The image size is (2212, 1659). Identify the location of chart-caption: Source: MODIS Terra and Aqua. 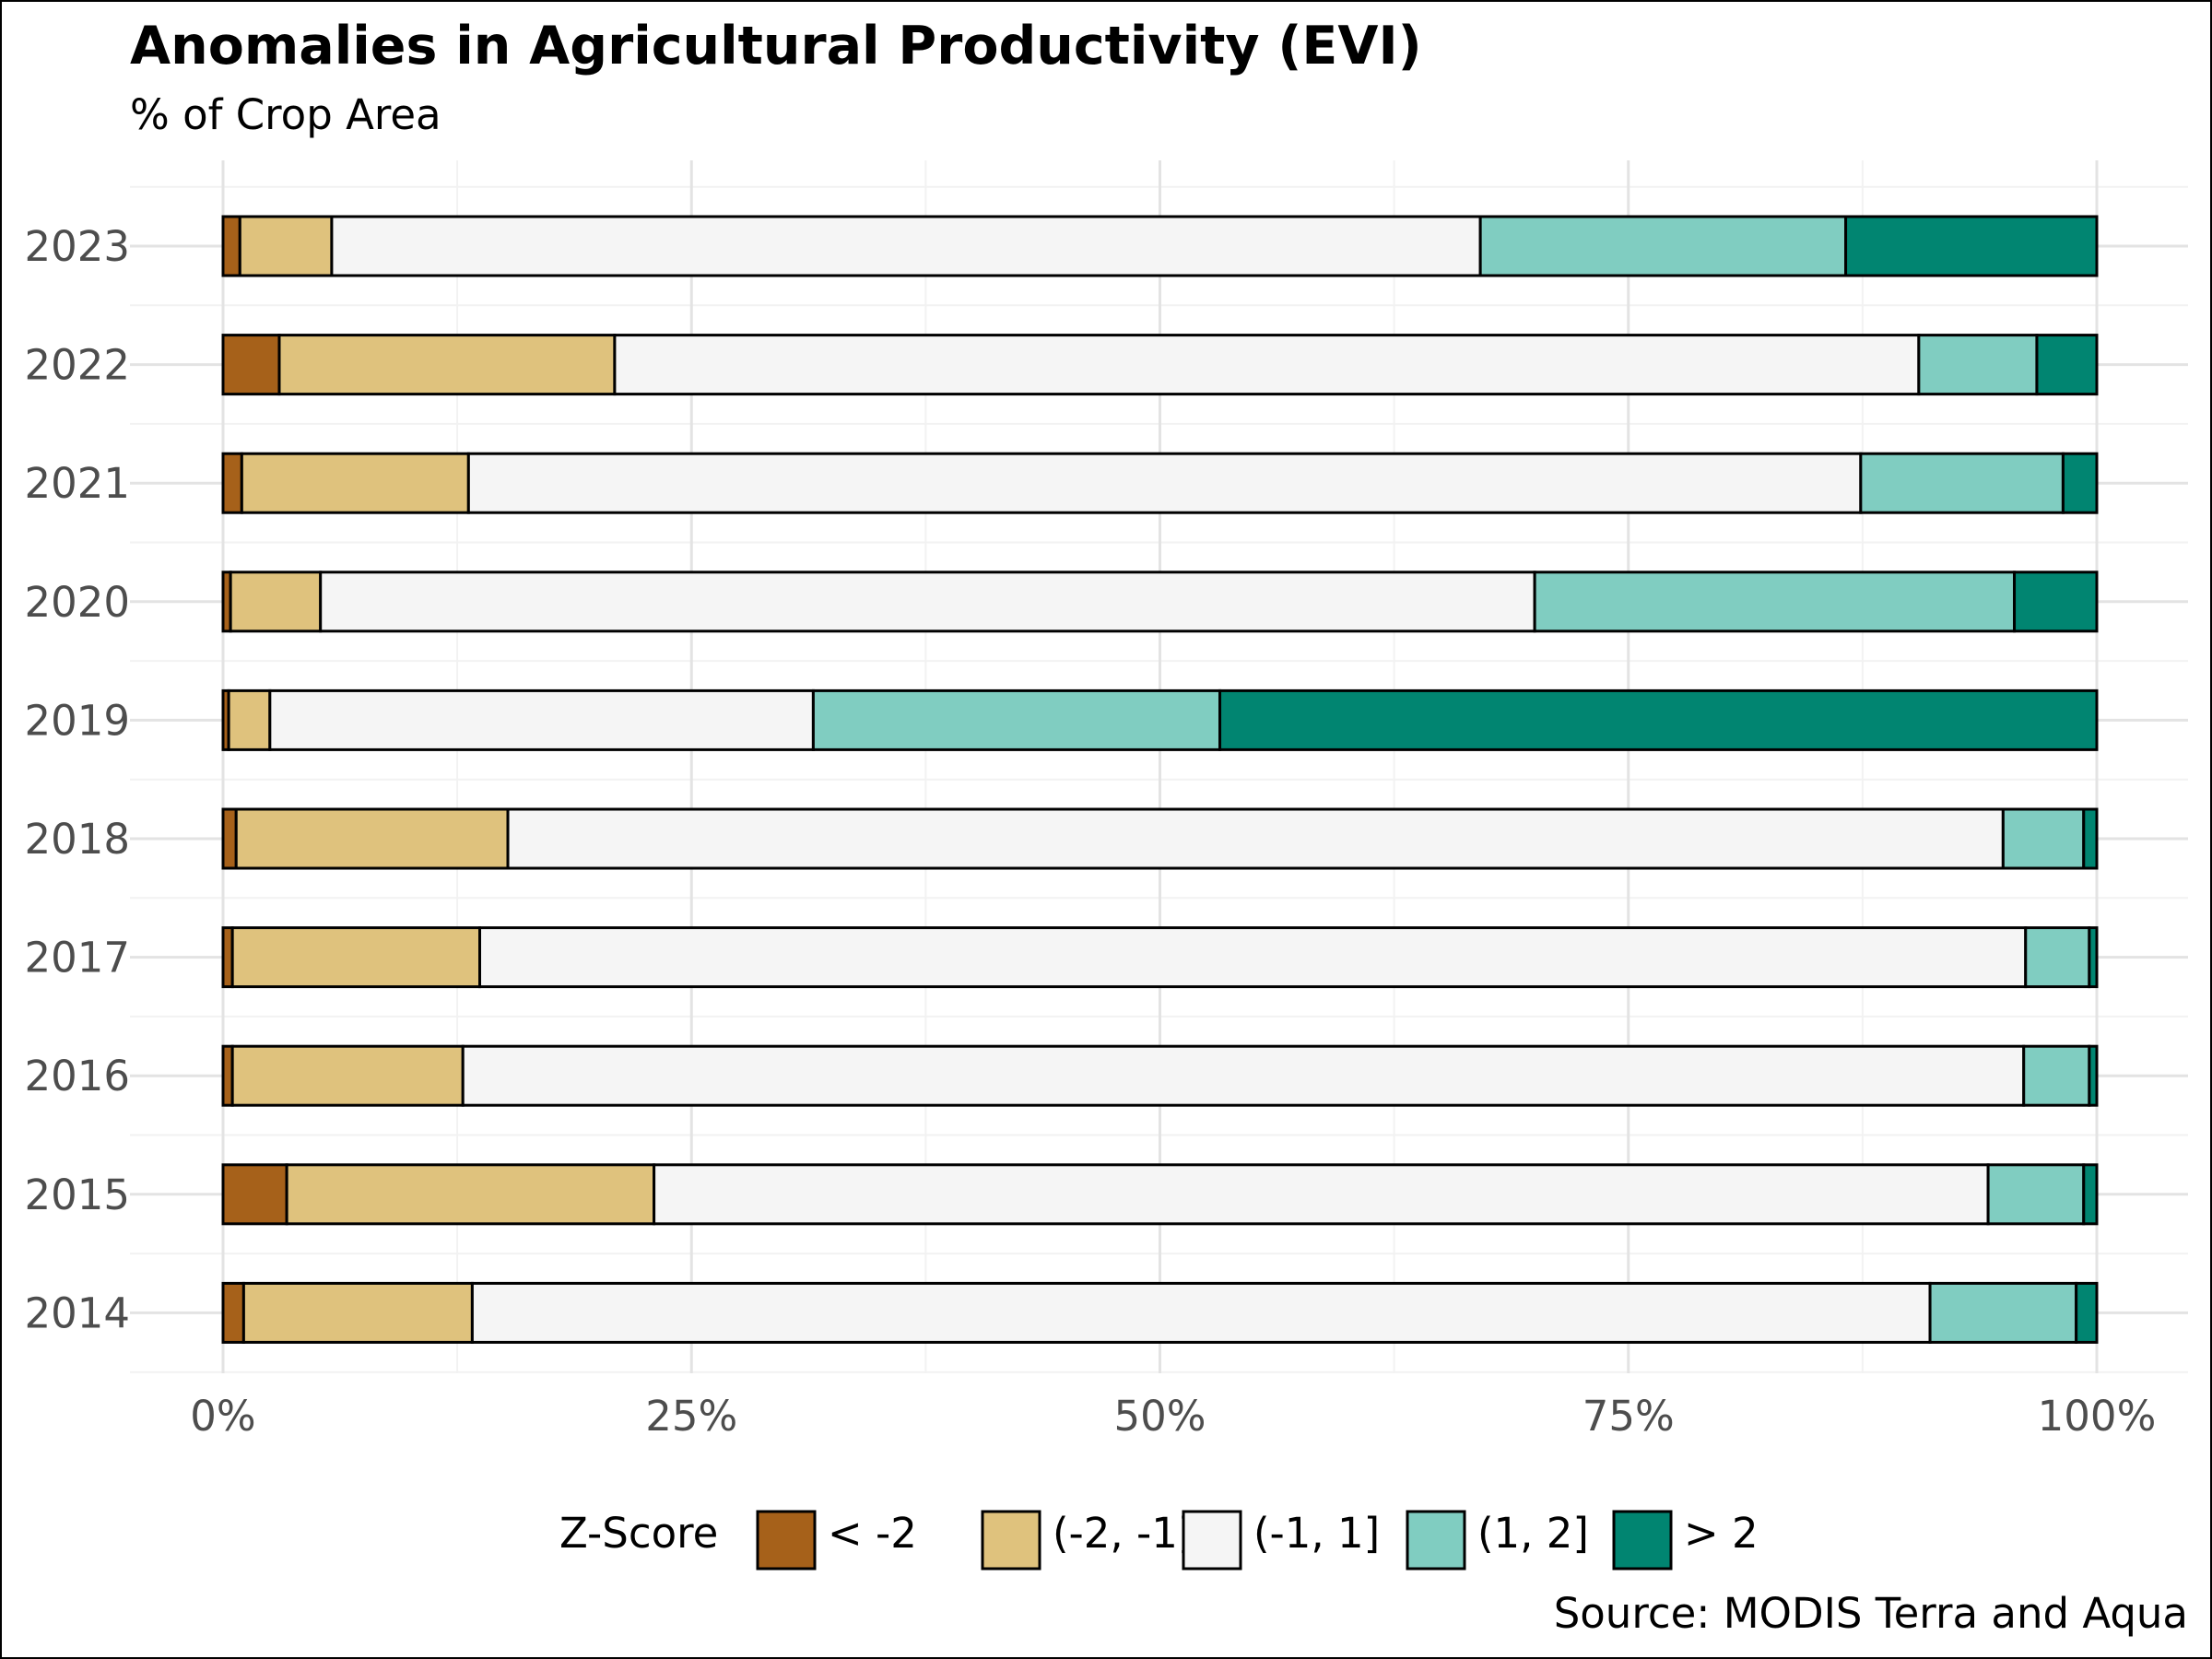
(1871, 1613).